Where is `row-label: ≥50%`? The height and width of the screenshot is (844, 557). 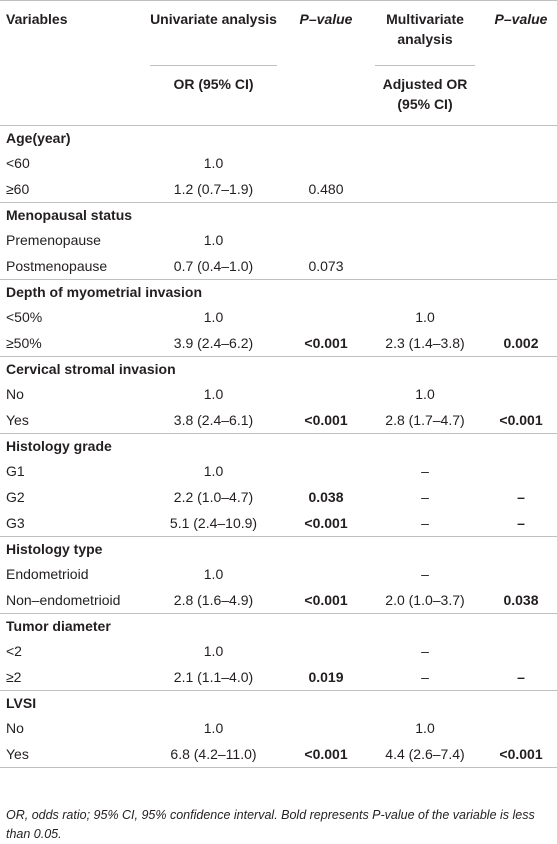 row-label: ≥50% is located at coordinates (24, 342).